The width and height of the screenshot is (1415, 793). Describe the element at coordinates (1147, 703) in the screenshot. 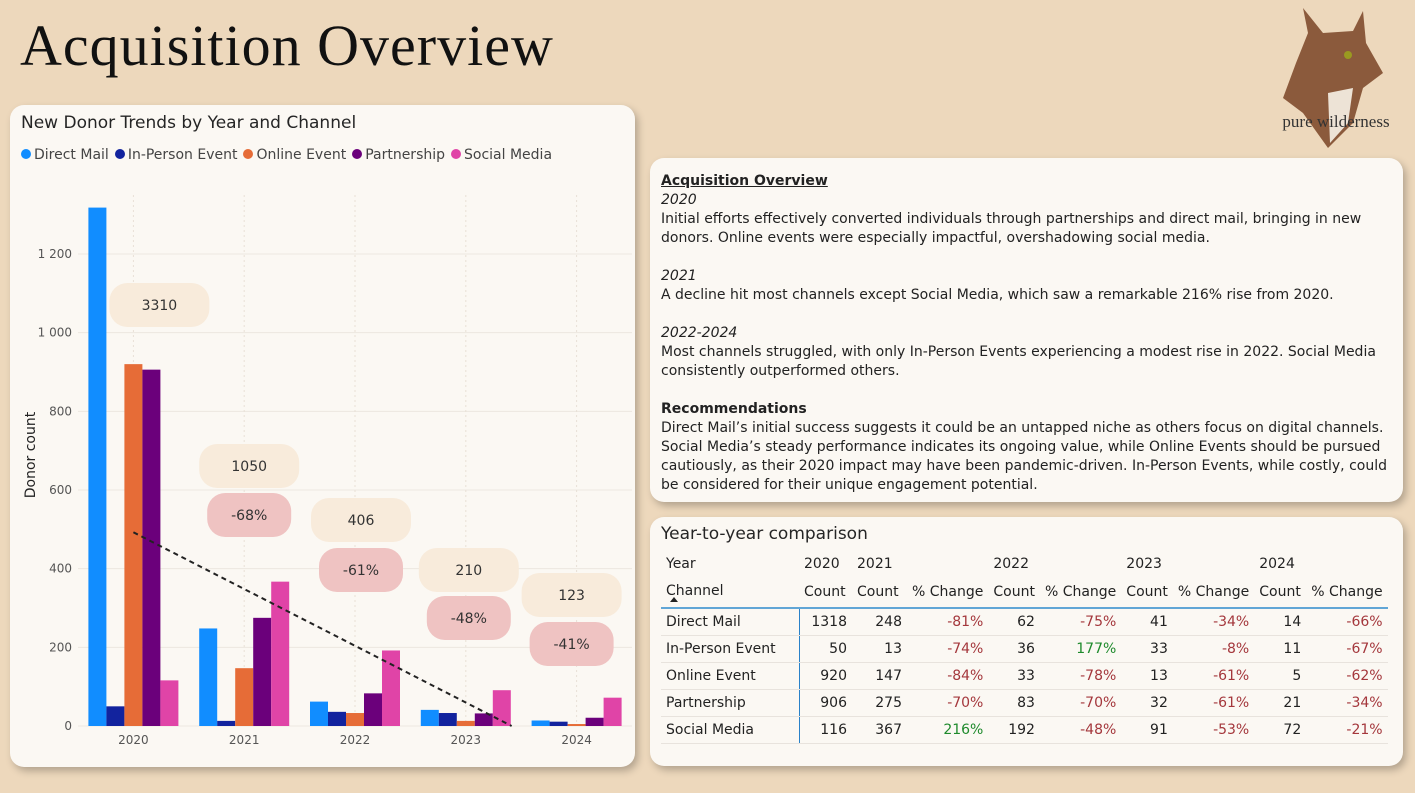

I see `value-cell: 32` at that location.